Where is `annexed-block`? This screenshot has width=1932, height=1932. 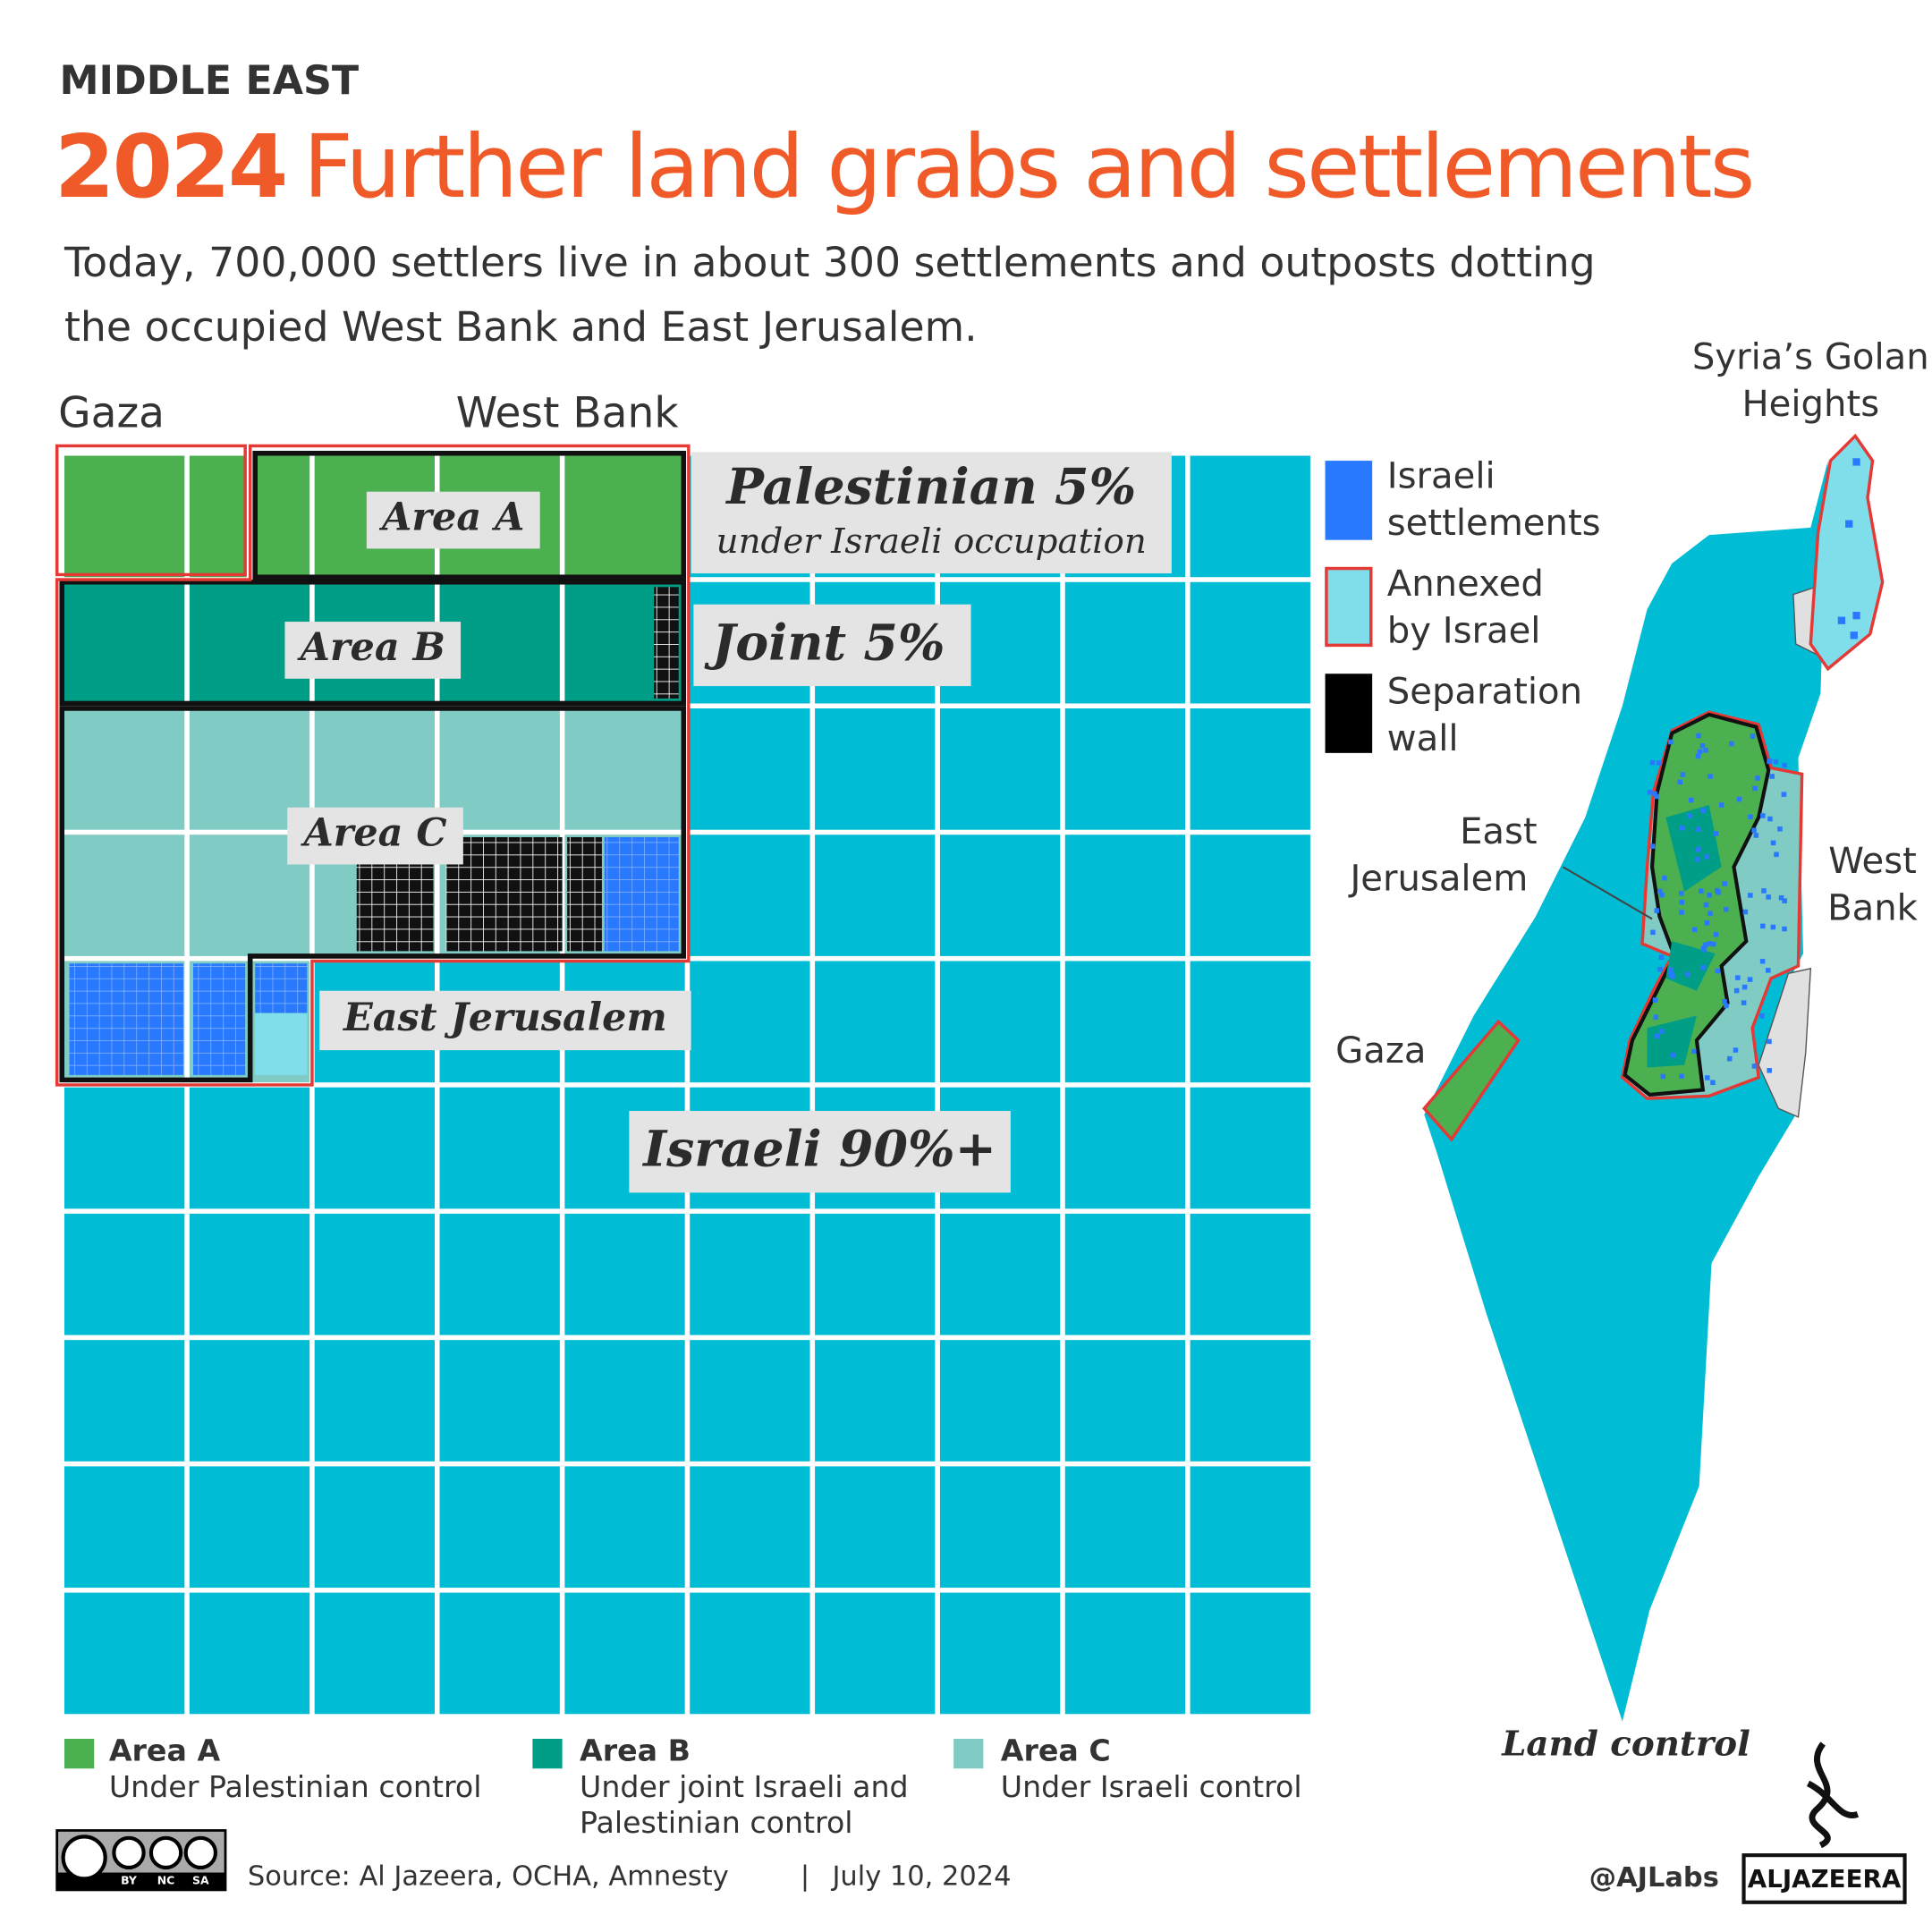
annexed-block is located at coordinates (281, 1044).